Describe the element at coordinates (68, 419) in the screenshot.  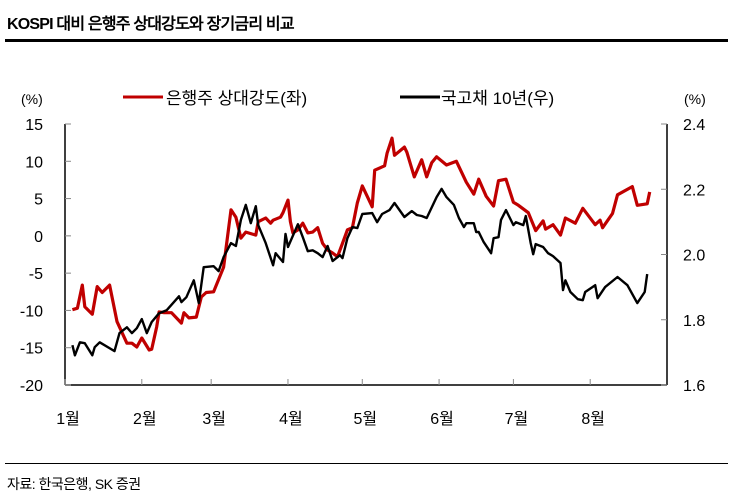
I see `x-tick-label: 1월` at that location.